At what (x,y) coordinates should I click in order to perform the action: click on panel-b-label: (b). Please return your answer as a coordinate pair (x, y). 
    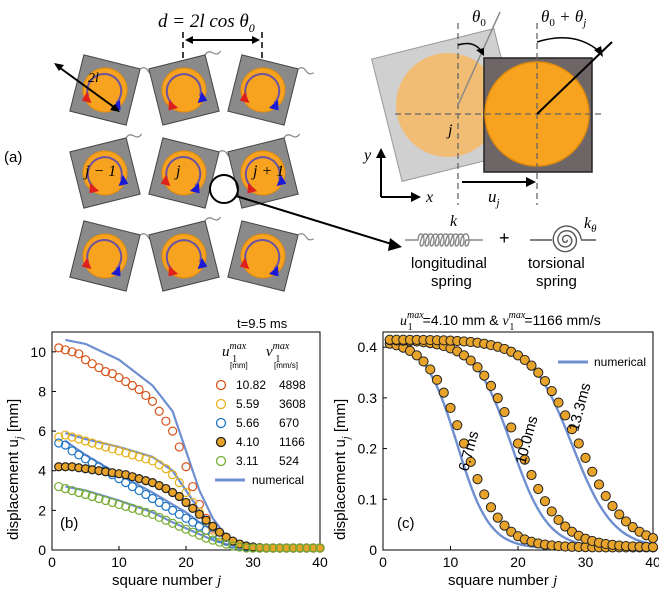
    Looking at the image, I should click on (69, 523).